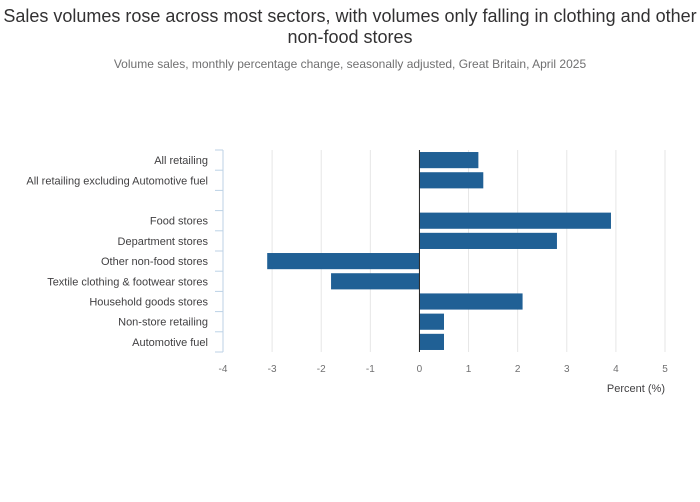  I want to click on category-label: Non-store retailing, so click(163, 323).